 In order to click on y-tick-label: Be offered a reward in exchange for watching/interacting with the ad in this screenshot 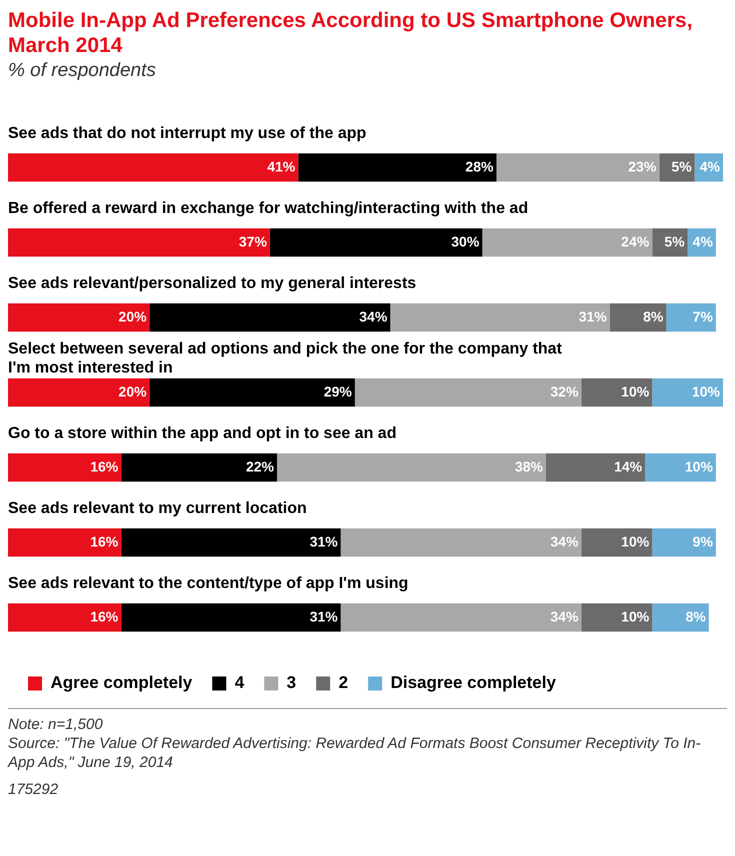, I will do `click(268, 208)`.